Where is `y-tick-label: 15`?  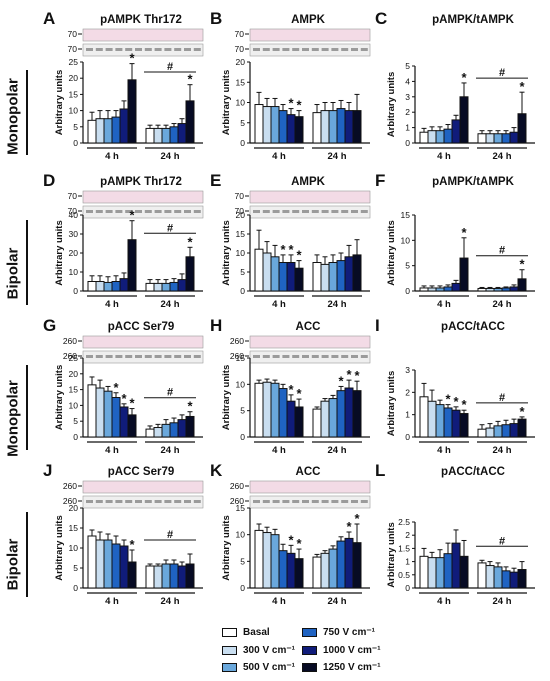 y-tick-label: 15 is located at coordinates (406, 215).